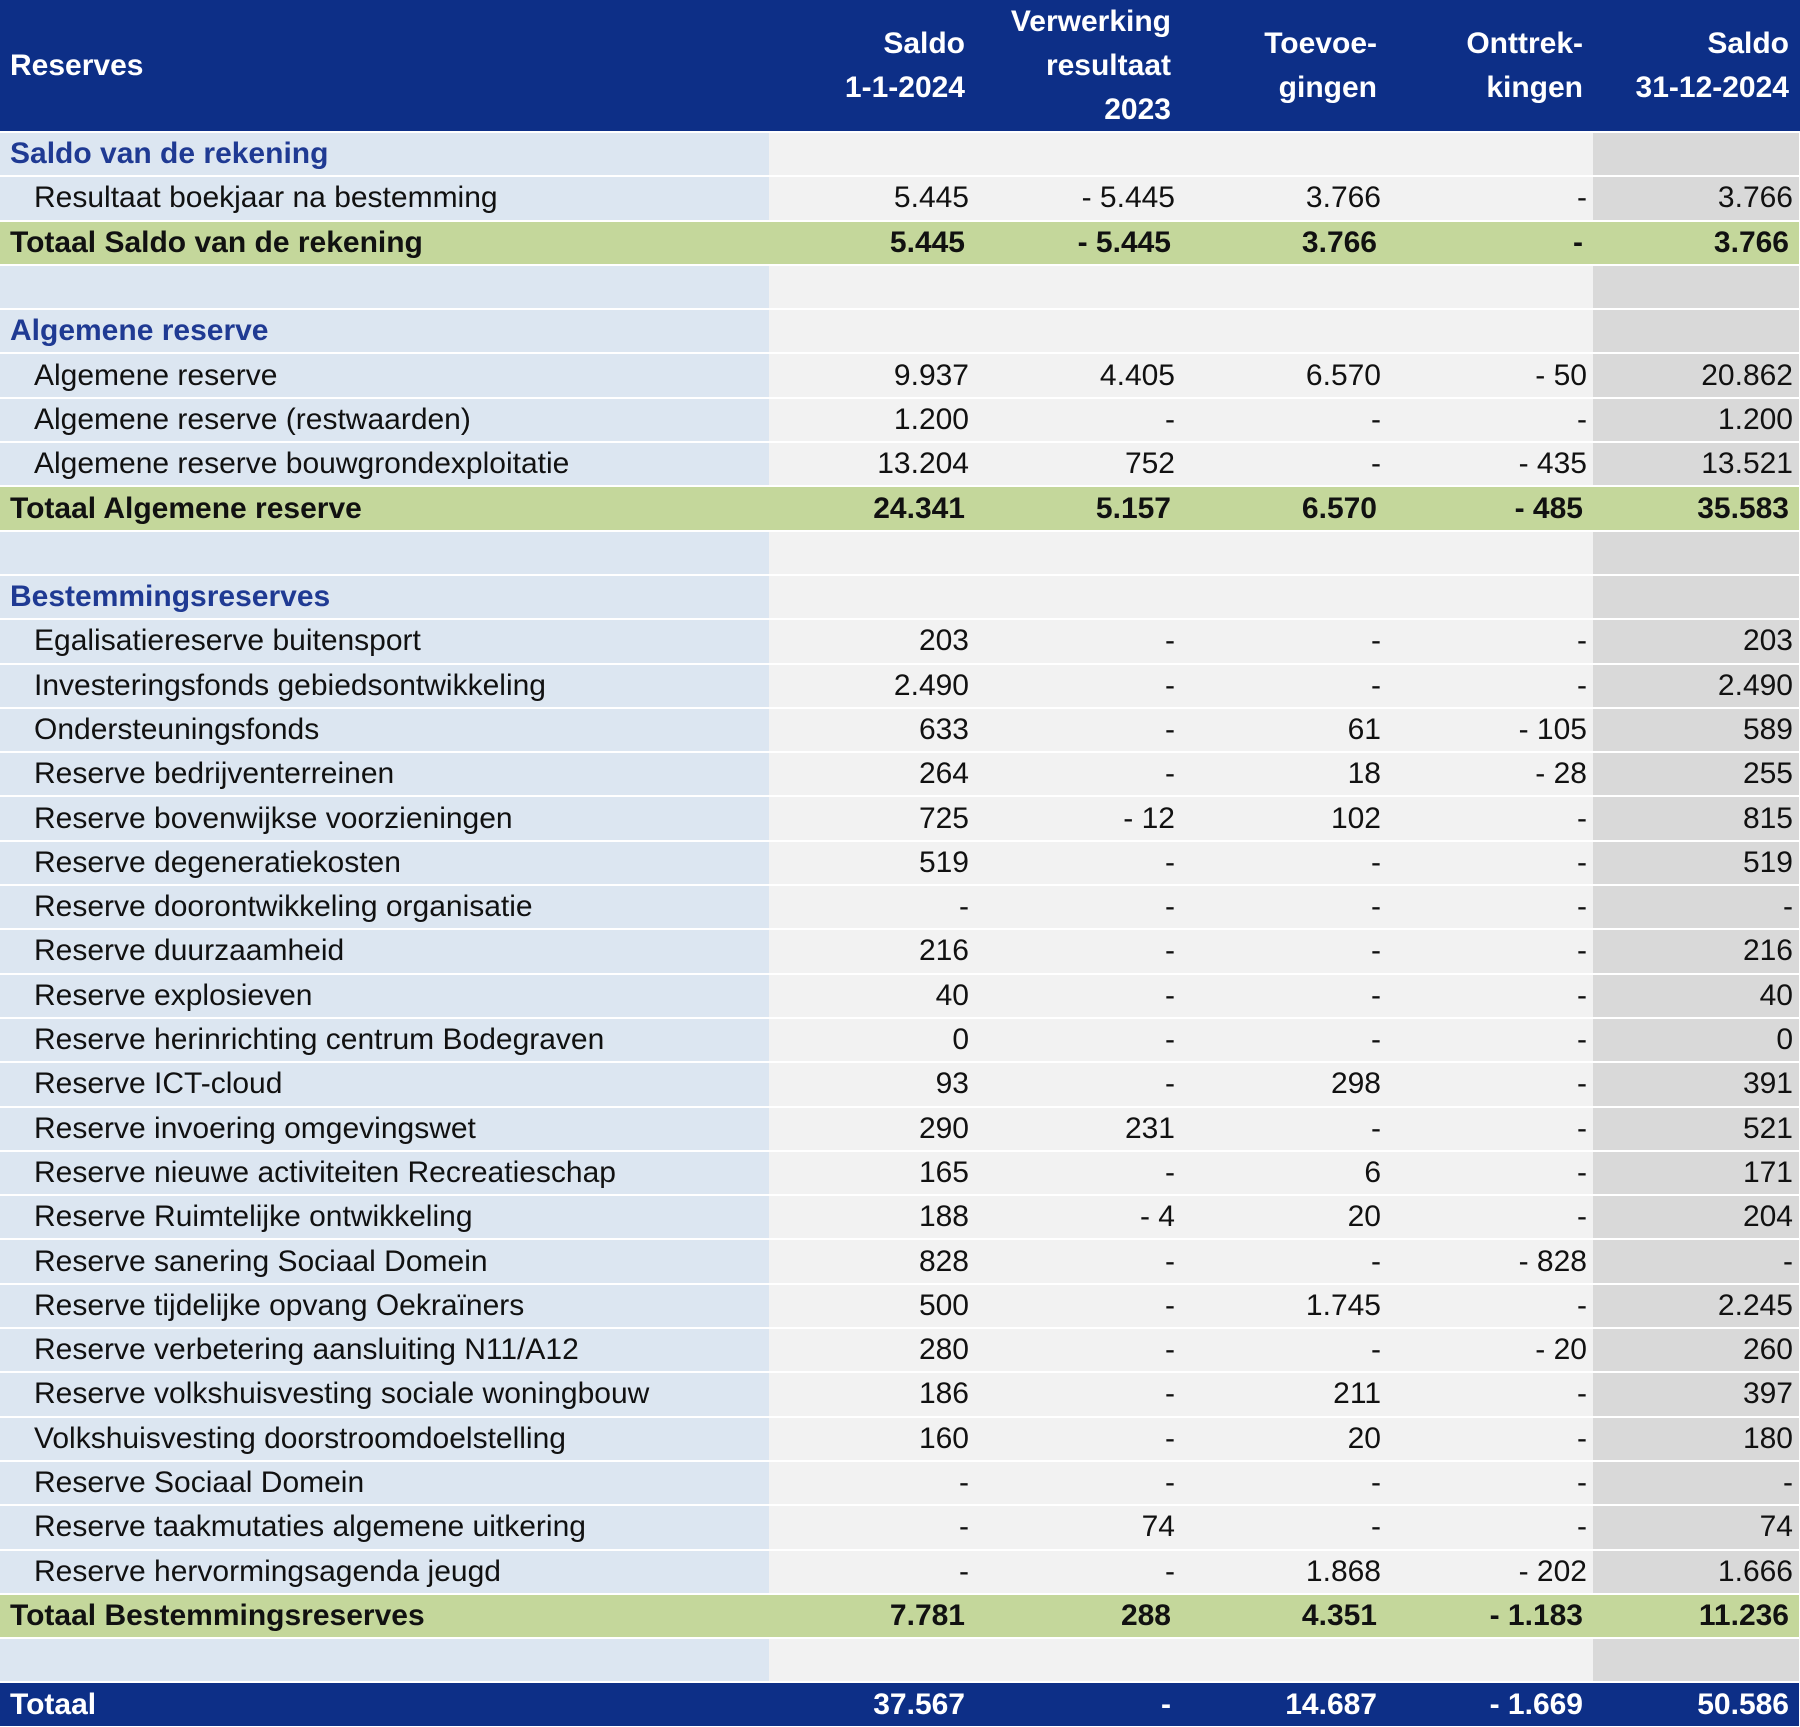 The width and height of the screenshot is (1800, 1727). Describe the element at coordinates (1696, 1040) in the screenshot. I see `value-cell: 0` at that location.